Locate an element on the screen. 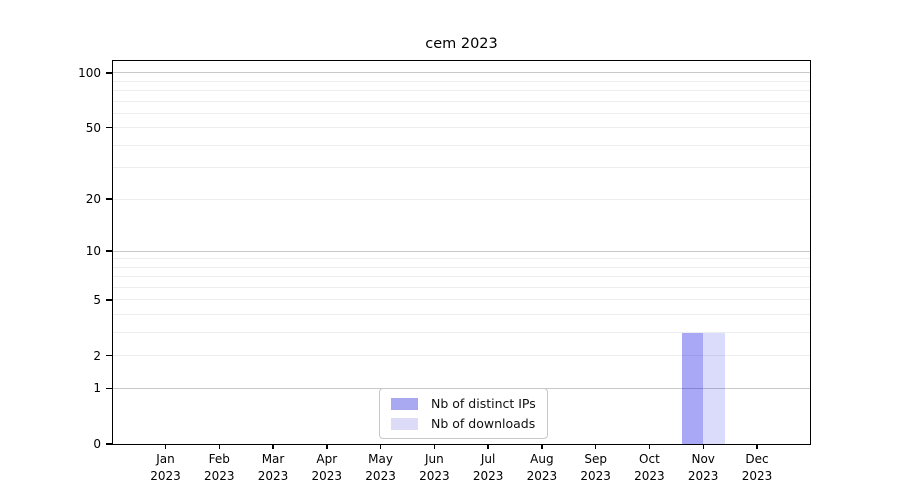 Image resolution: width=900 pixels, height=500 pixels. month-label: Jul is located at coordinates (488, 459).